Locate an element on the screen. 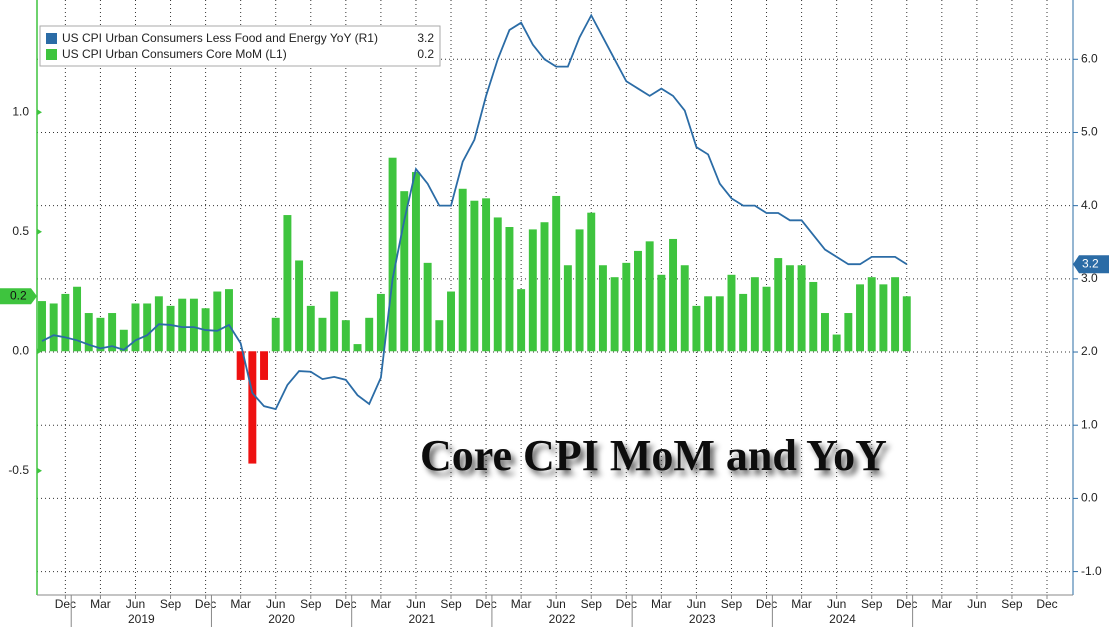 This screenshot has height=627, width=1112. legend-label: US CPI Urban Consumers Core MoM (L1) is located at coordinates (174, 54).